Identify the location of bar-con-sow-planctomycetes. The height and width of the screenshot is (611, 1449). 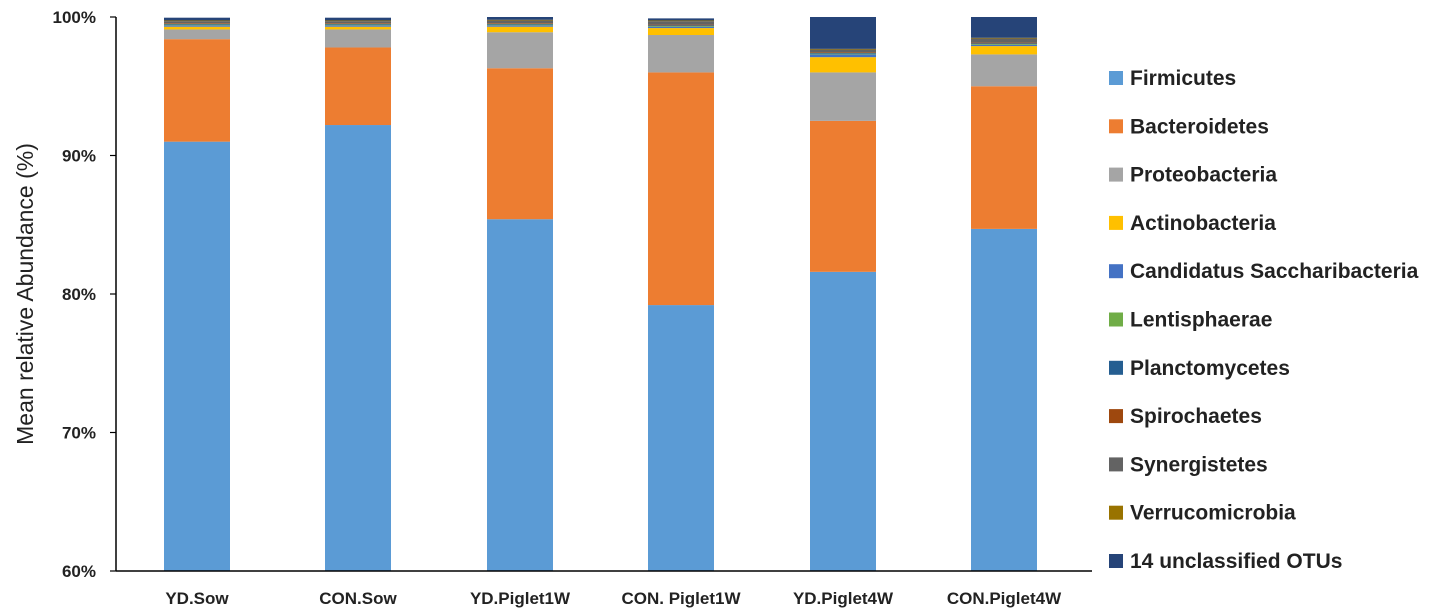
(358, 24).